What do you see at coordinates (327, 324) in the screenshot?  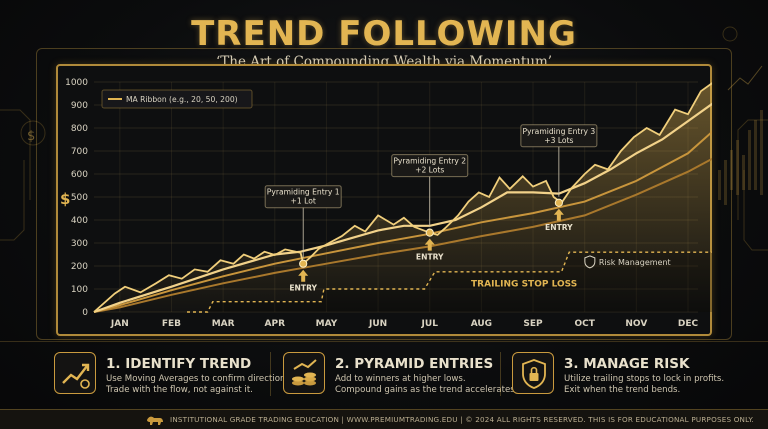 I see `x-tick-label: MAY` at bounding box center [327, 324].